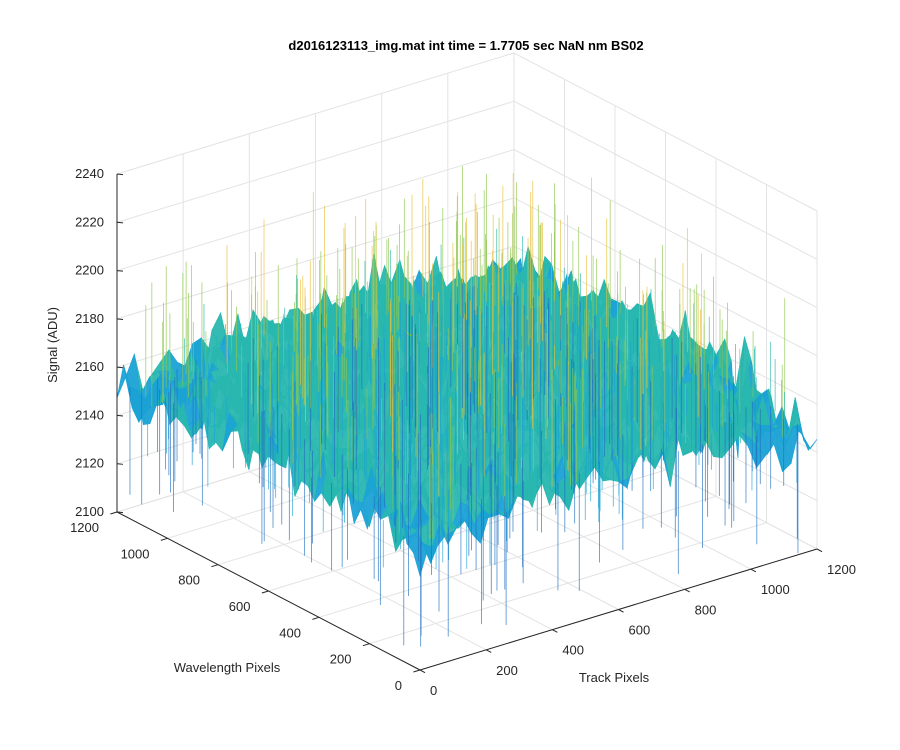 Image resolution: width=900 pixels, height=750 pixels. What do you see at coordinates (89, 463) in the screenshot?
I see `z-tick-label: 2120` at bounding box center [89, 463].